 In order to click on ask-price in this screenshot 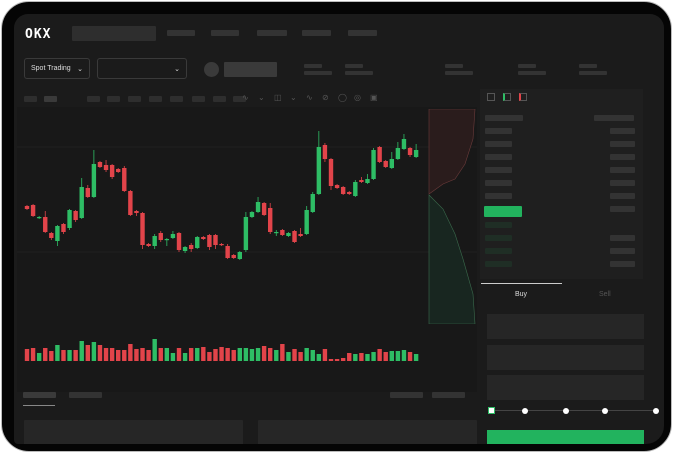, I will do `click(498, 157)`.